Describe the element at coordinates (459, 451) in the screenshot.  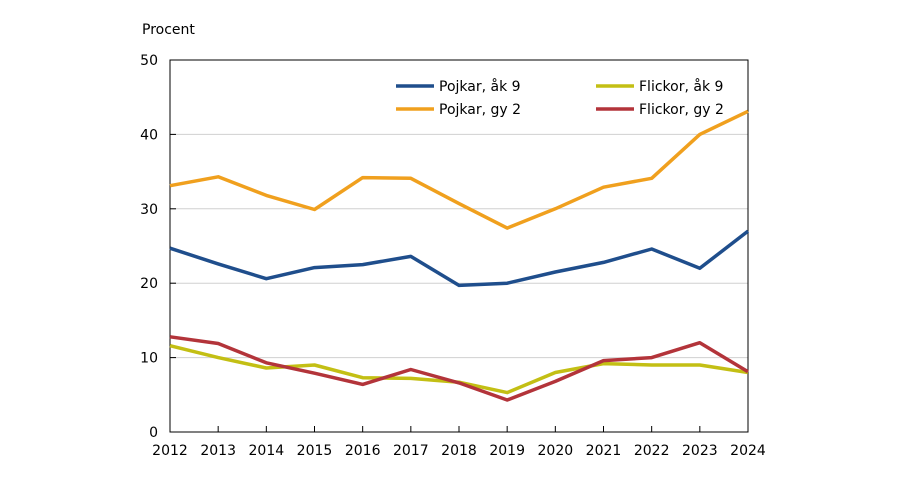
I see `x-tick-label: 2018` at that location.